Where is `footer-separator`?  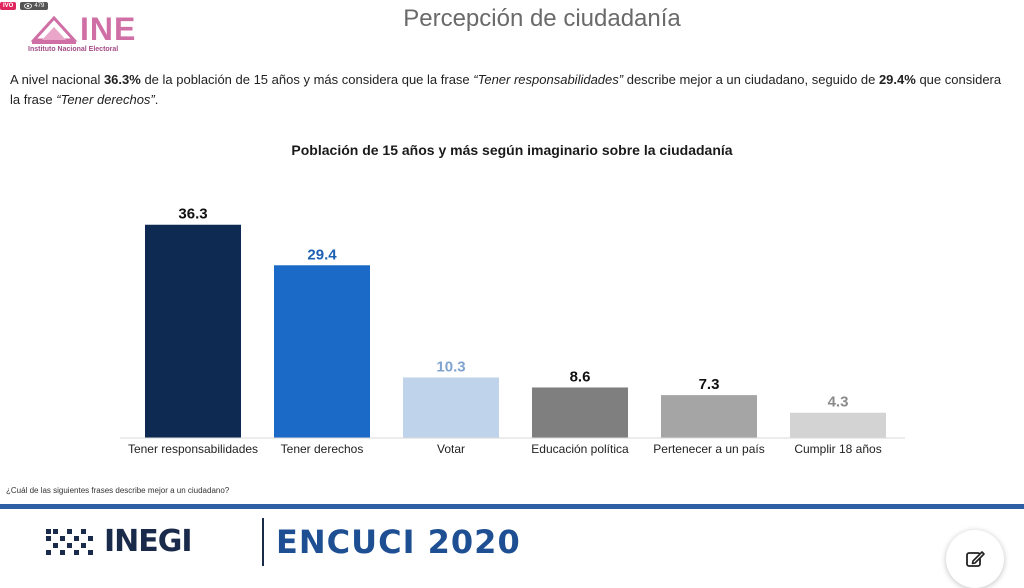
footer-separator is located at coordinates (263, 542).